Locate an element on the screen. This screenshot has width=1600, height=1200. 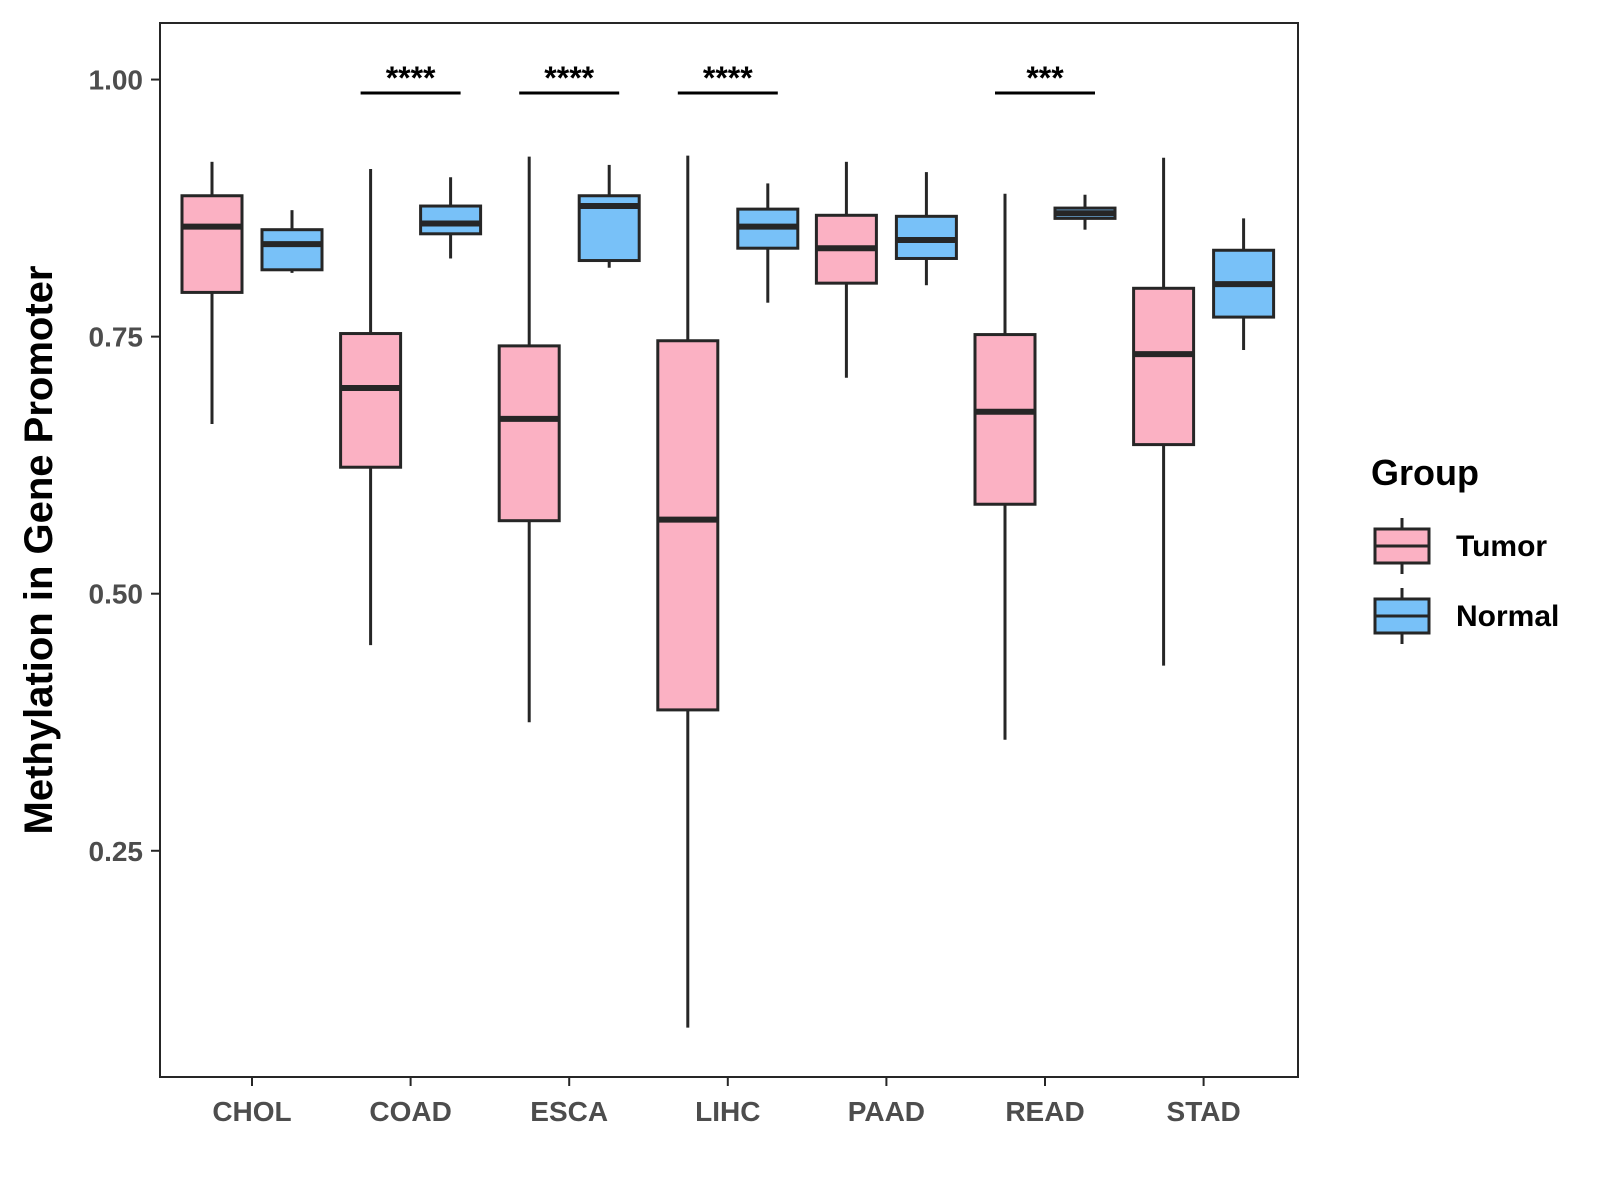
legend-label-tumor: Tumor is located at coordinates (1501, 546).